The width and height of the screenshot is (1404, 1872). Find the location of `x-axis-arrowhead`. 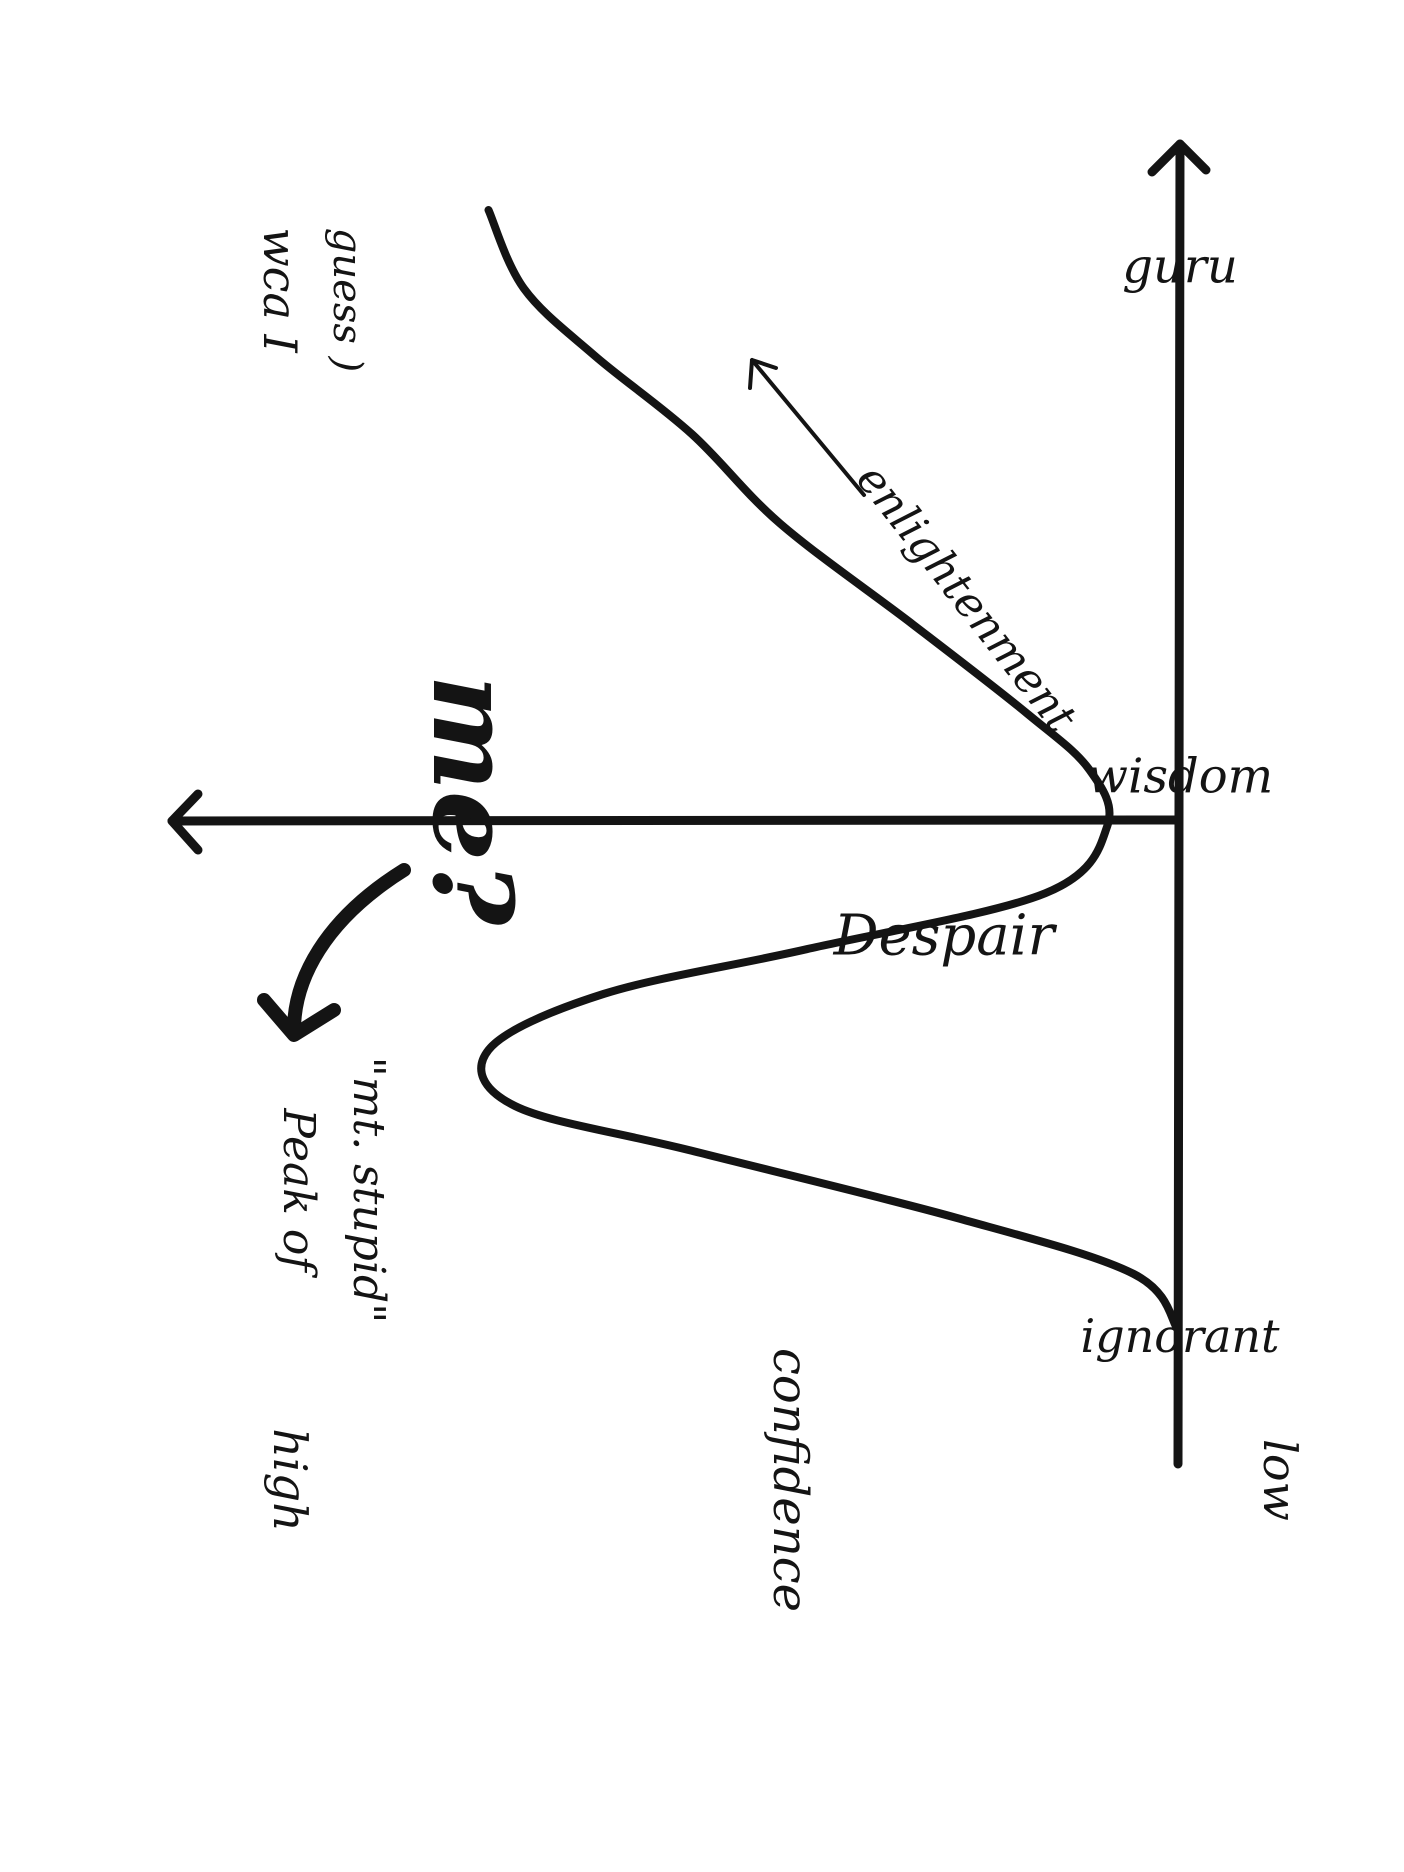

x-axis-arrowhead is located at coordinates (1179, 158).